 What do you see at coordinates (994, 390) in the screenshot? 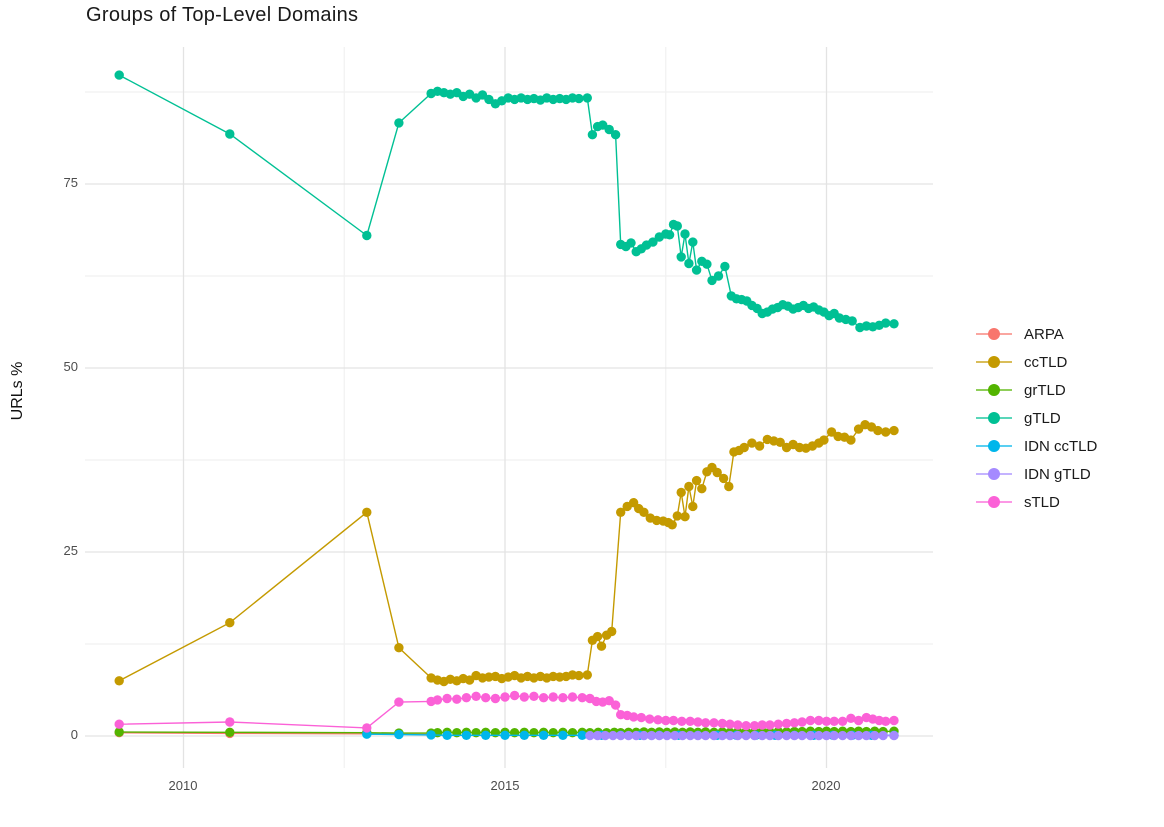
I see `legend-key-grtld` at bounding box center [994, 390].